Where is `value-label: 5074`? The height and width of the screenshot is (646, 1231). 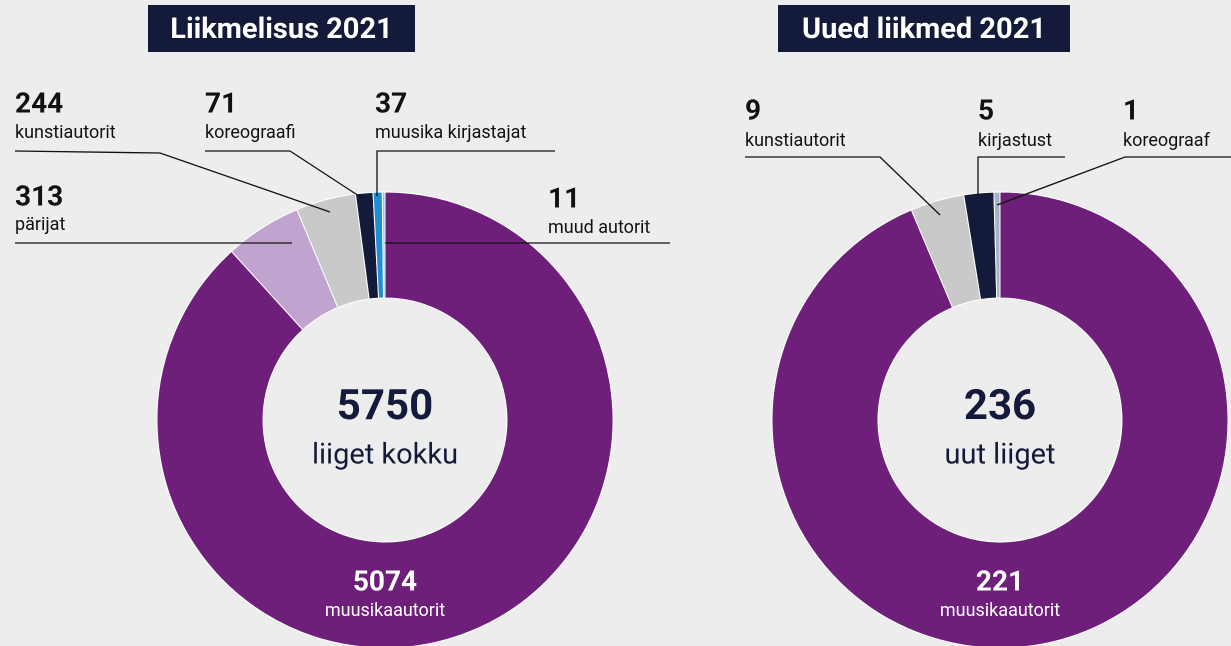
value-label: 5074 is located at coordinates (385, 580).